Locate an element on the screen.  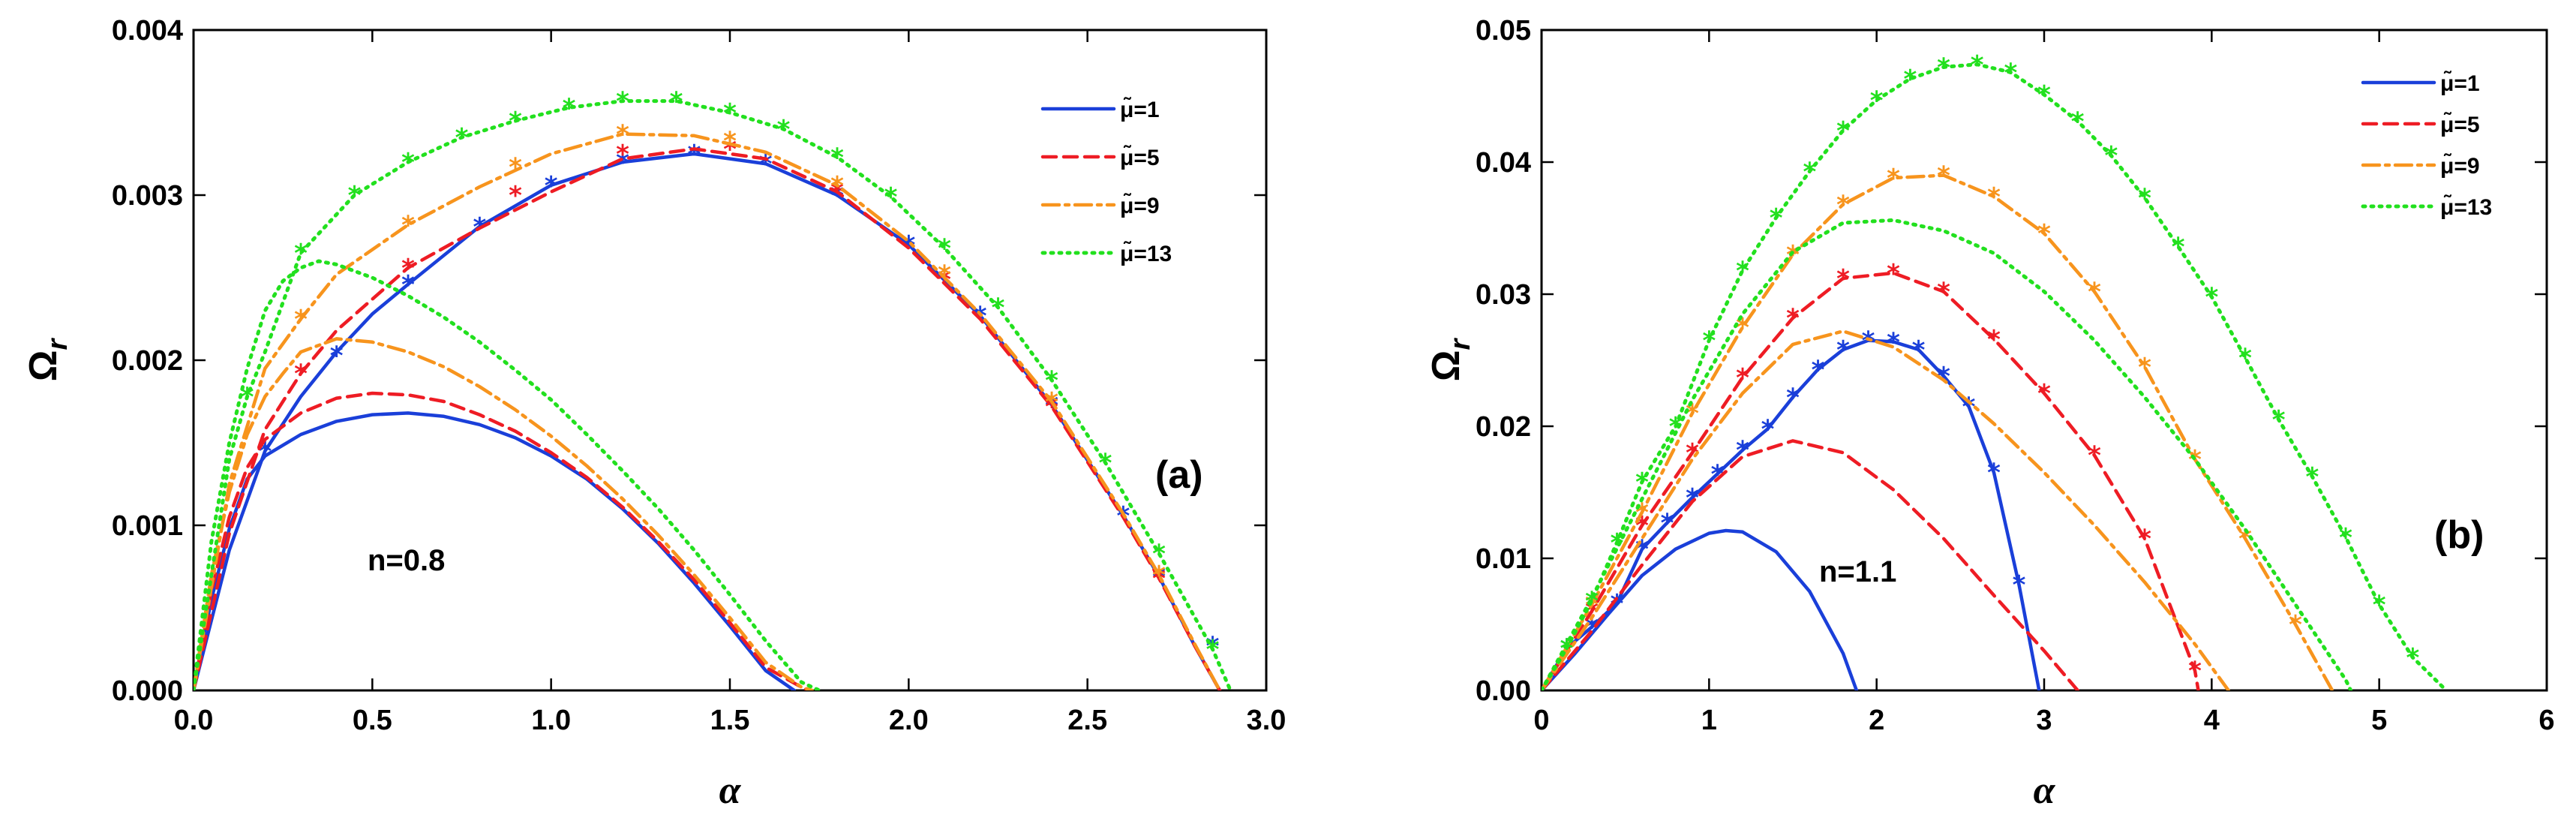
y-tick-label: 0.04 is located at coordinates (1503, 163).